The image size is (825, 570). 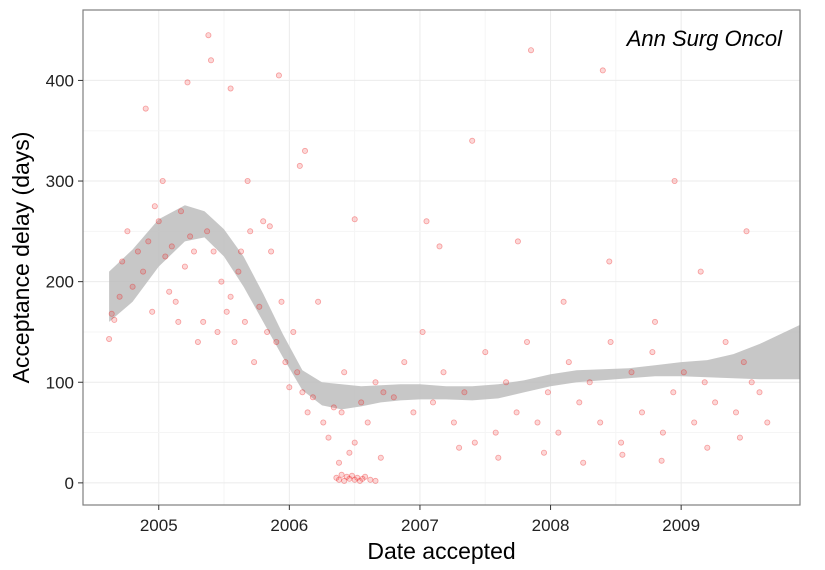 I want to click on y-tick-label: 200, so click(x=60, y=282).